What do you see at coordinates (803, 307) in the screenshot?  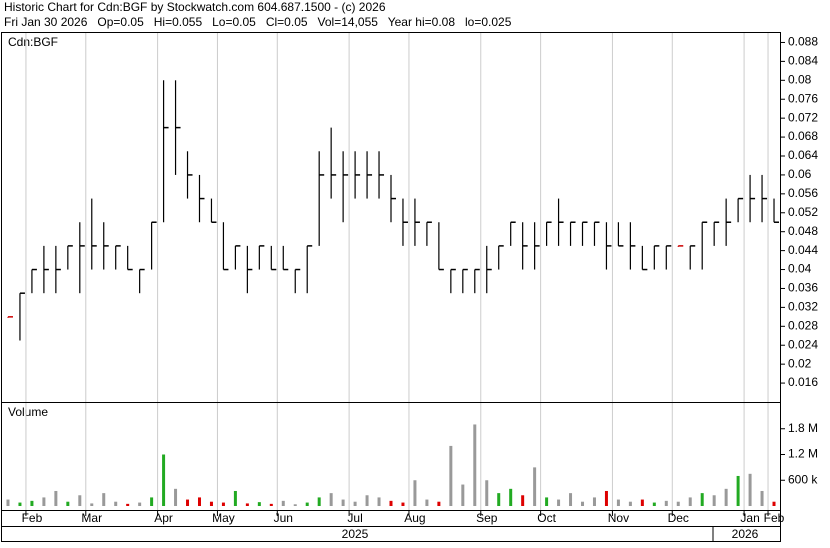 I see `y-tick-label: 0.032` at bounding box center [803, 307].